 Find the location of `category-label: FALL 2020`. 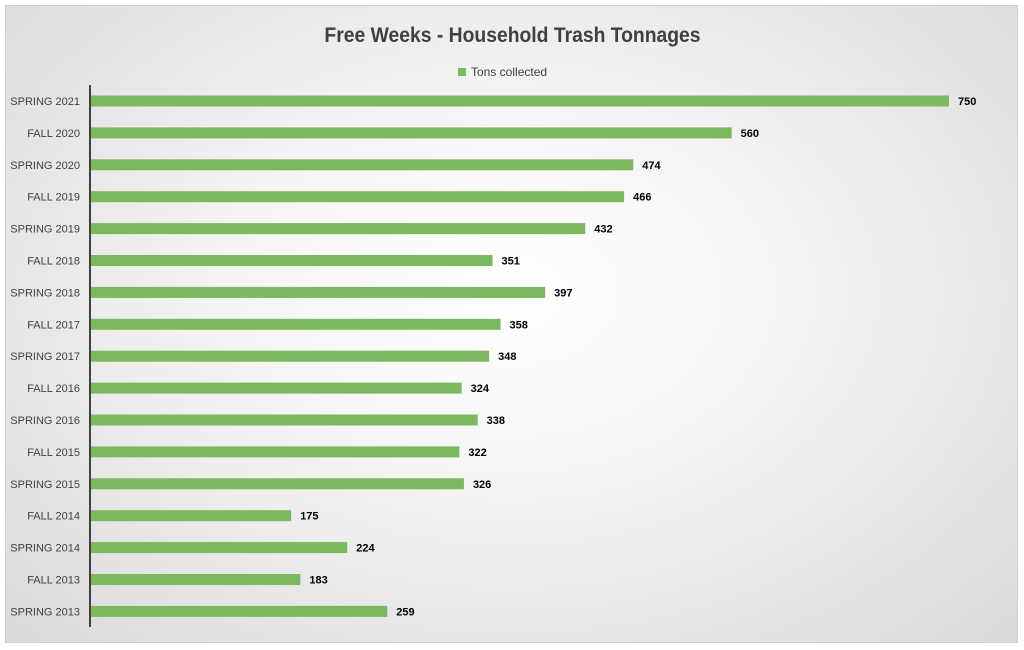

category-label: FALL 2020 is located at coordinates (53, 134).